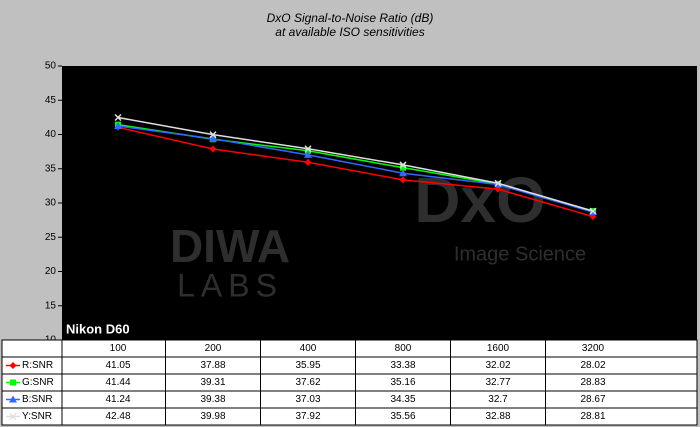 The image size is (700, 427). Describe the element at coordinates (213, 348) in the screenshot. I see `x-tick-label: 200` at that location.